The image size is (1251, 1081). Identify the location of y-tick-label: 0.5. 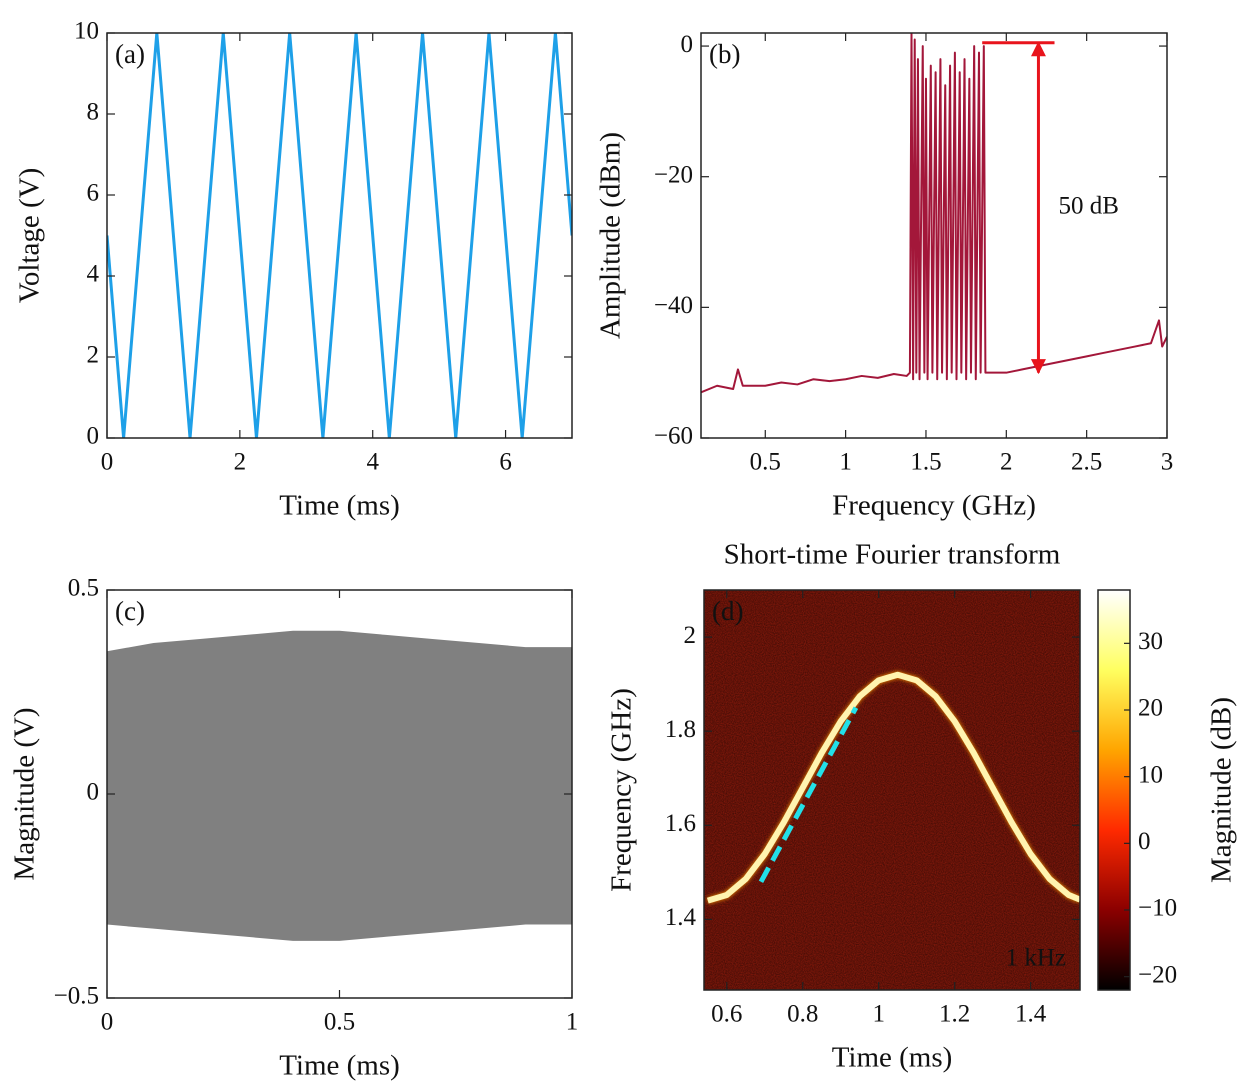
(83, 588).